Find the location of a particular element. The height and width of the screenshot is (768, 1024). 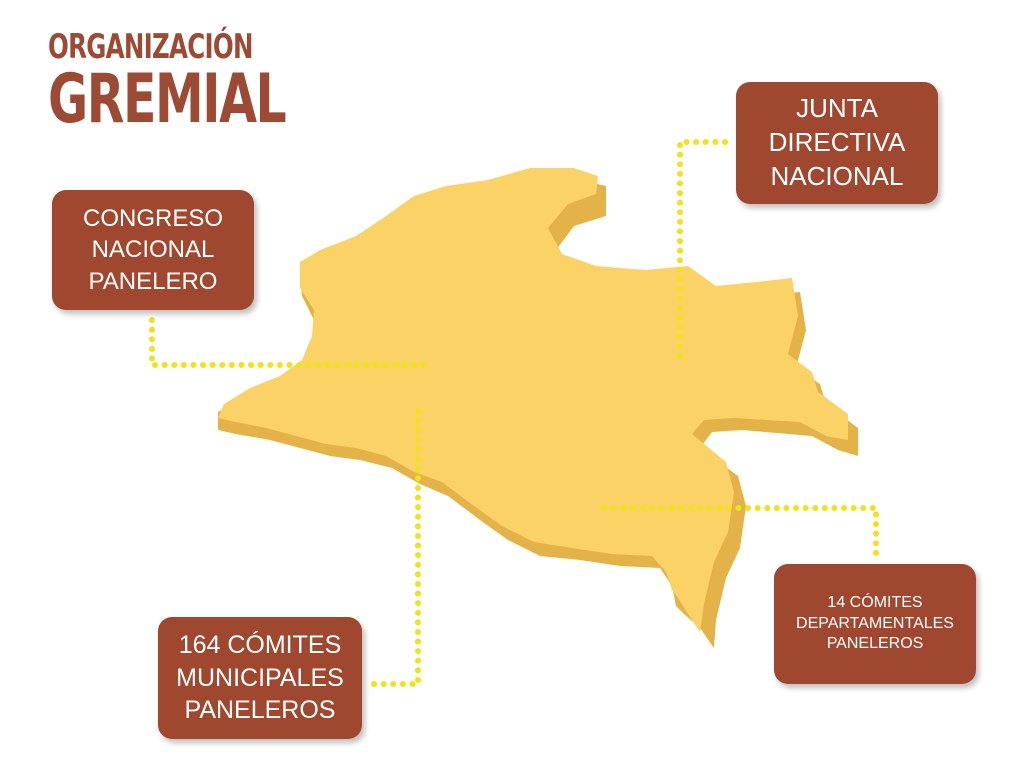

comites-municipales-box: 164 CÓMITES MUNICIPALES PANELEROS is located at coordinates (260, 678).